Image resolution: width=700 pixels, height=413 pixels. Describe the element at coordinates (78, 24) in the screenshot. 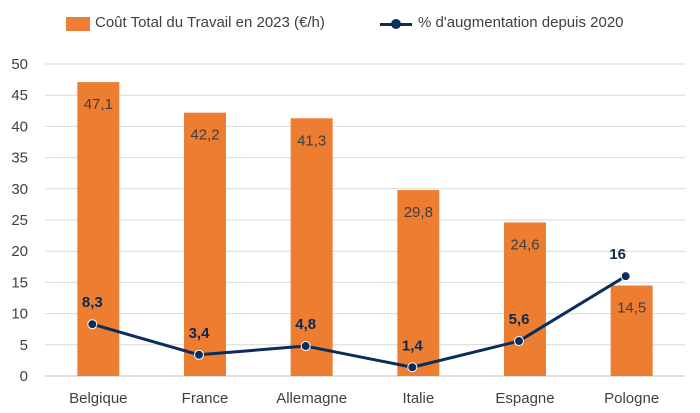

I see `legend-bar-swatch` at that location.